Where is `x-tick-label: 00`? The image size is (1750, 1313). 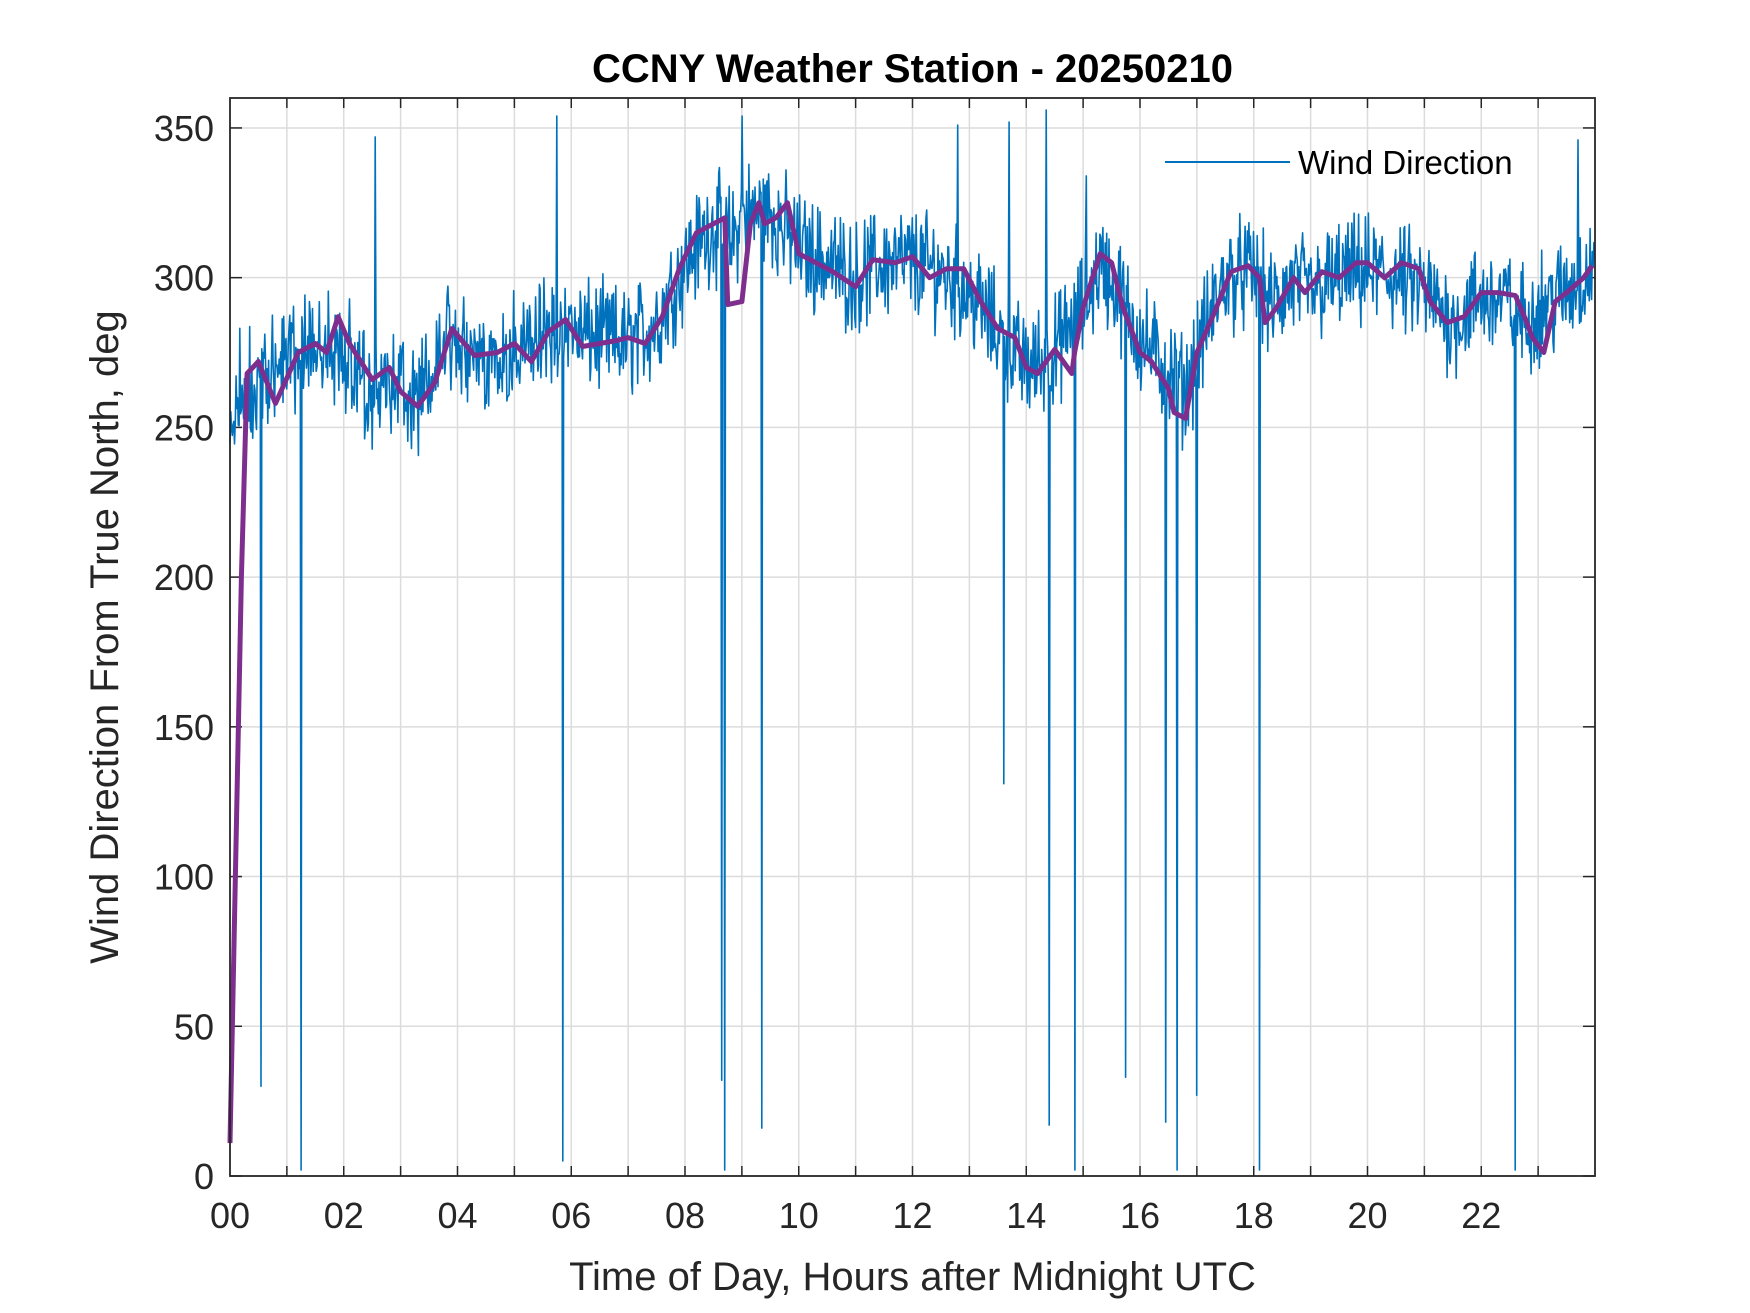
x-tick-label: 00 is located at coordinates (230, 1215).